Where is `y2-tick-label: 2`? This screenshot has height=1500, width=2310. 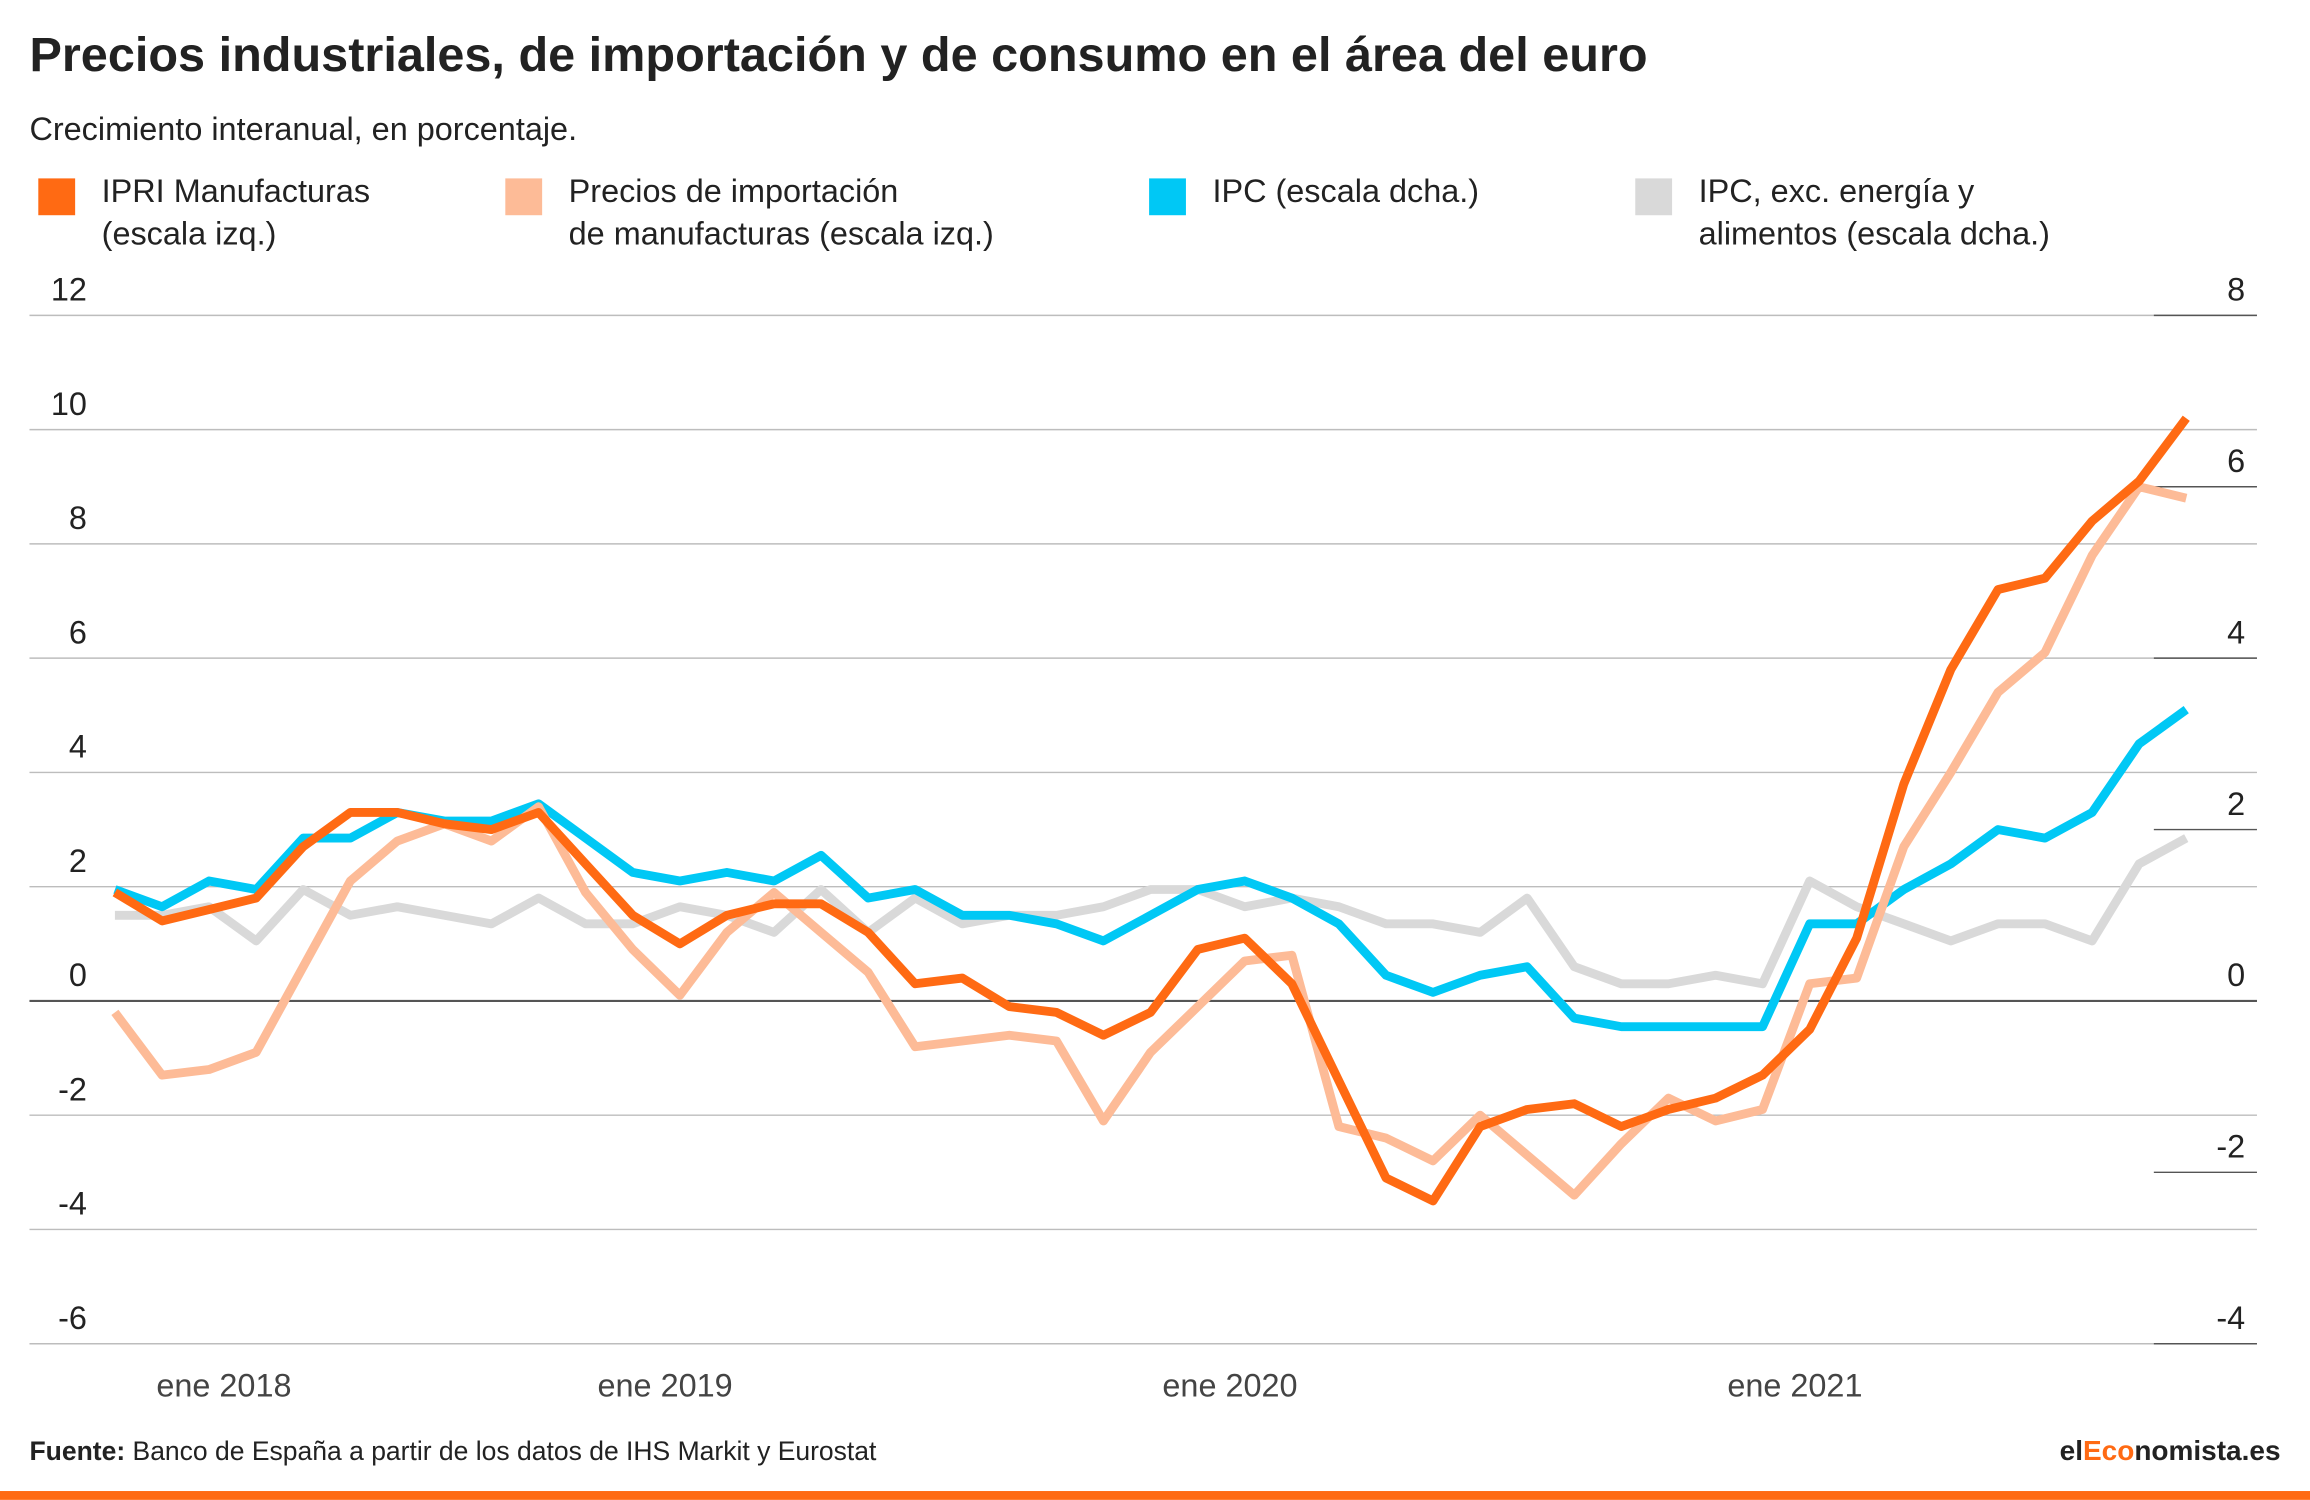
y2-tick-label: 2 is located at coordinates (2236, 804).